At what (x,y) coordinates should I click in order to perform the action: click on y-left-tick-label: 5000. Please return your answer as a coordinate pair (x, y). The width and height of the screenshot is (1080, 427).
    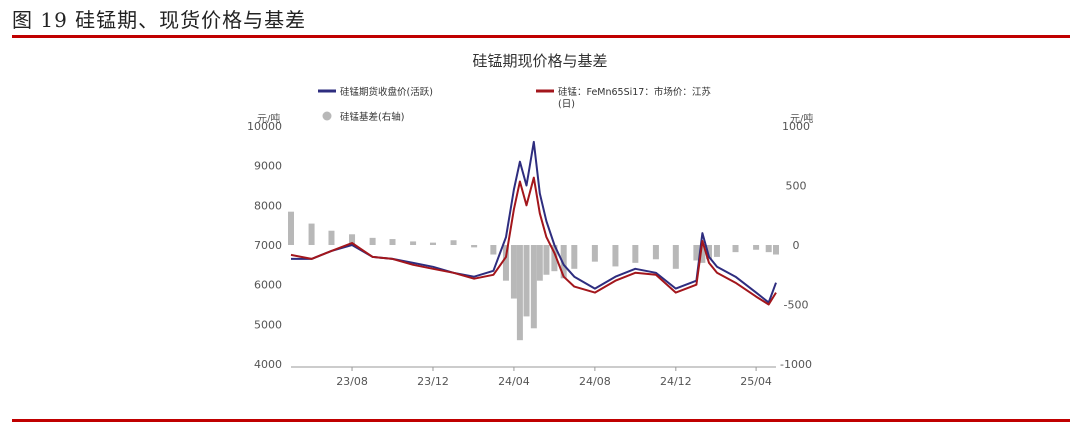
    Looking at the image, I should click on (268, 324).